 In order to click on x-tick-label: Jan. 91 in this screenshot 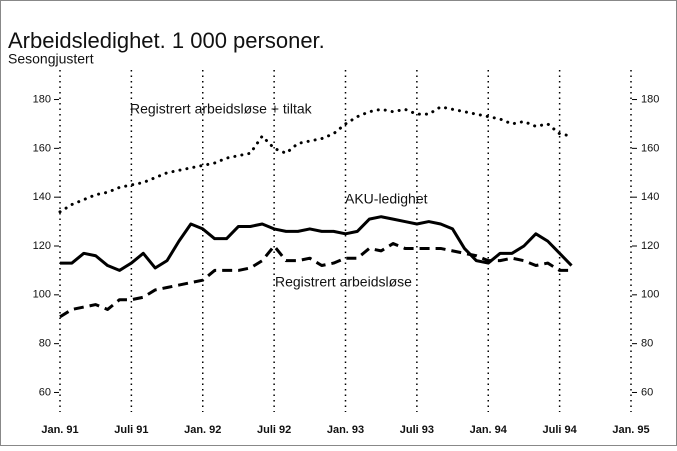, I will do `click(59, 430)`.